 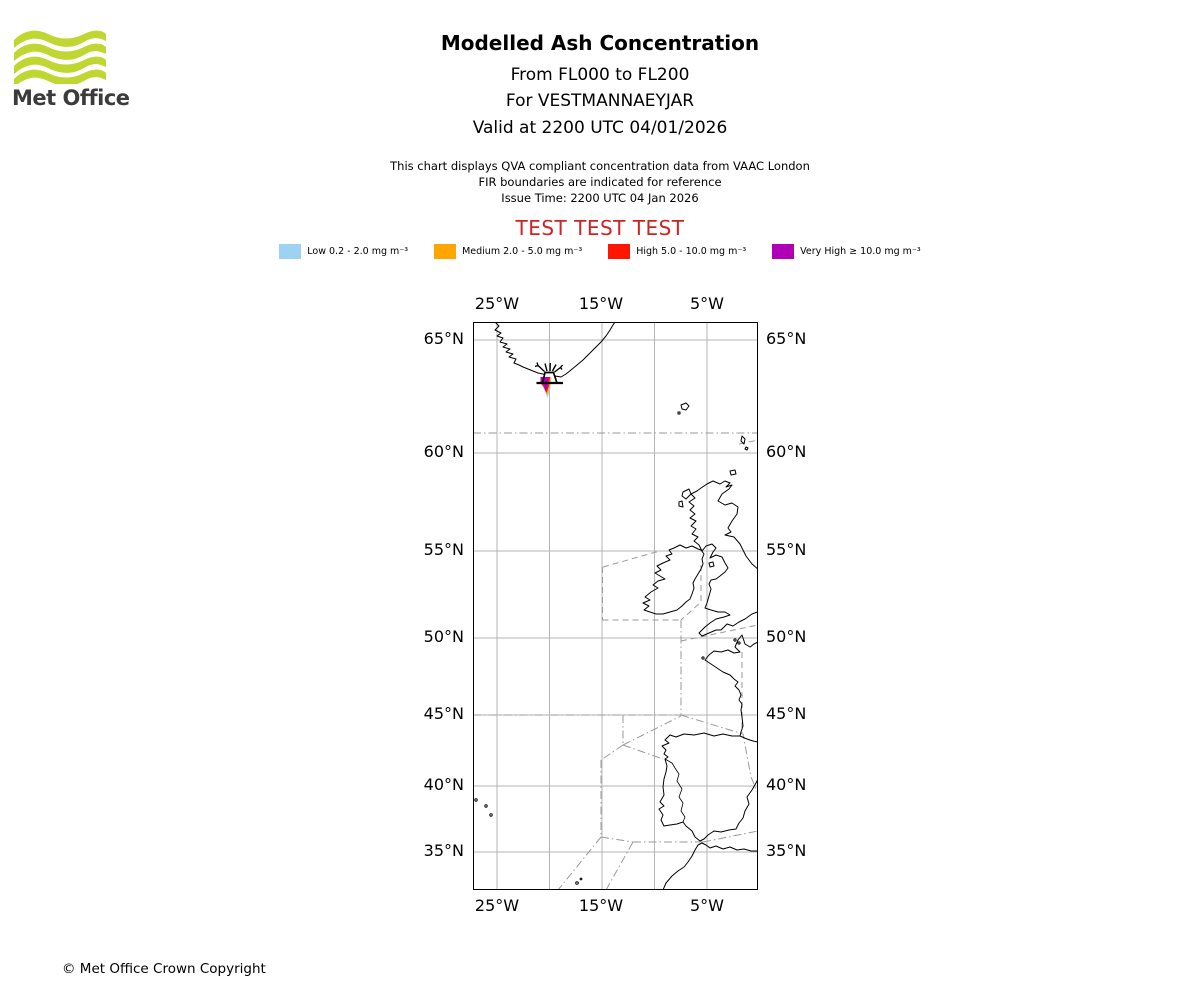 I want to click on map-plot, so click(x=615, y=606).